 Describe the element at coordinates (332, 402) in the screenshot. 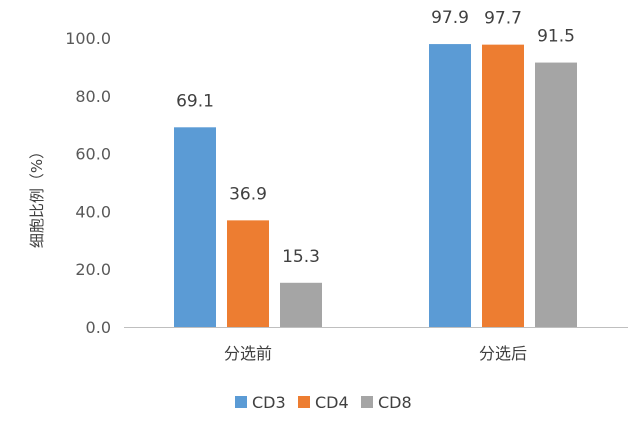

I see `legend-label-cd4: CD4` at that location.